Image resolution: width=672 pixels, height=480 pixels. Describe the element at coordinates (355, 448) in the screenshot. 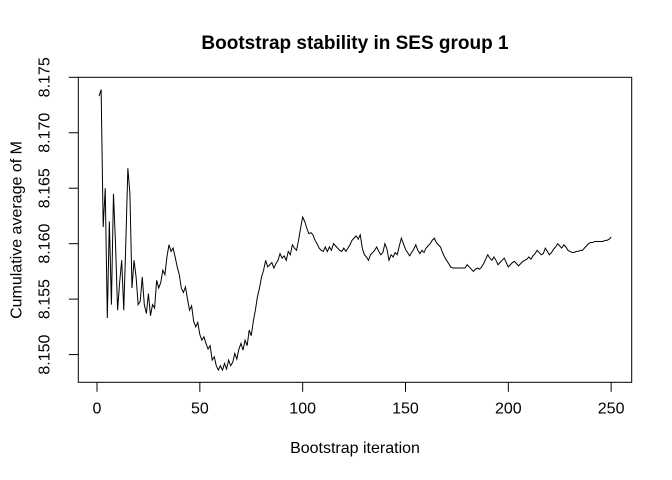

I see `x-axis-label: Bootstrap iteration` at that location.